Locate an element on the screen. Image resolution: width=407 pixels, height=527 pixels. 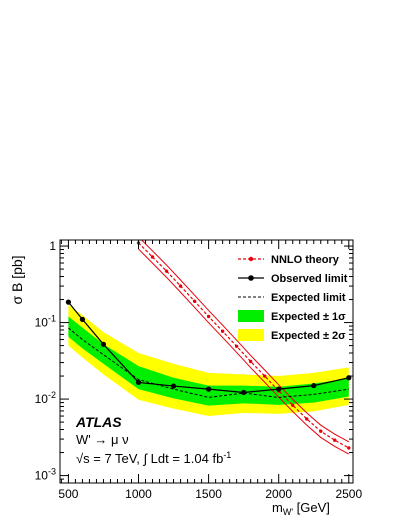
energy-label: √s = 7 TeV, ∫ Ldt = 1.04 fb-1 is located at coordinates (153, 458).